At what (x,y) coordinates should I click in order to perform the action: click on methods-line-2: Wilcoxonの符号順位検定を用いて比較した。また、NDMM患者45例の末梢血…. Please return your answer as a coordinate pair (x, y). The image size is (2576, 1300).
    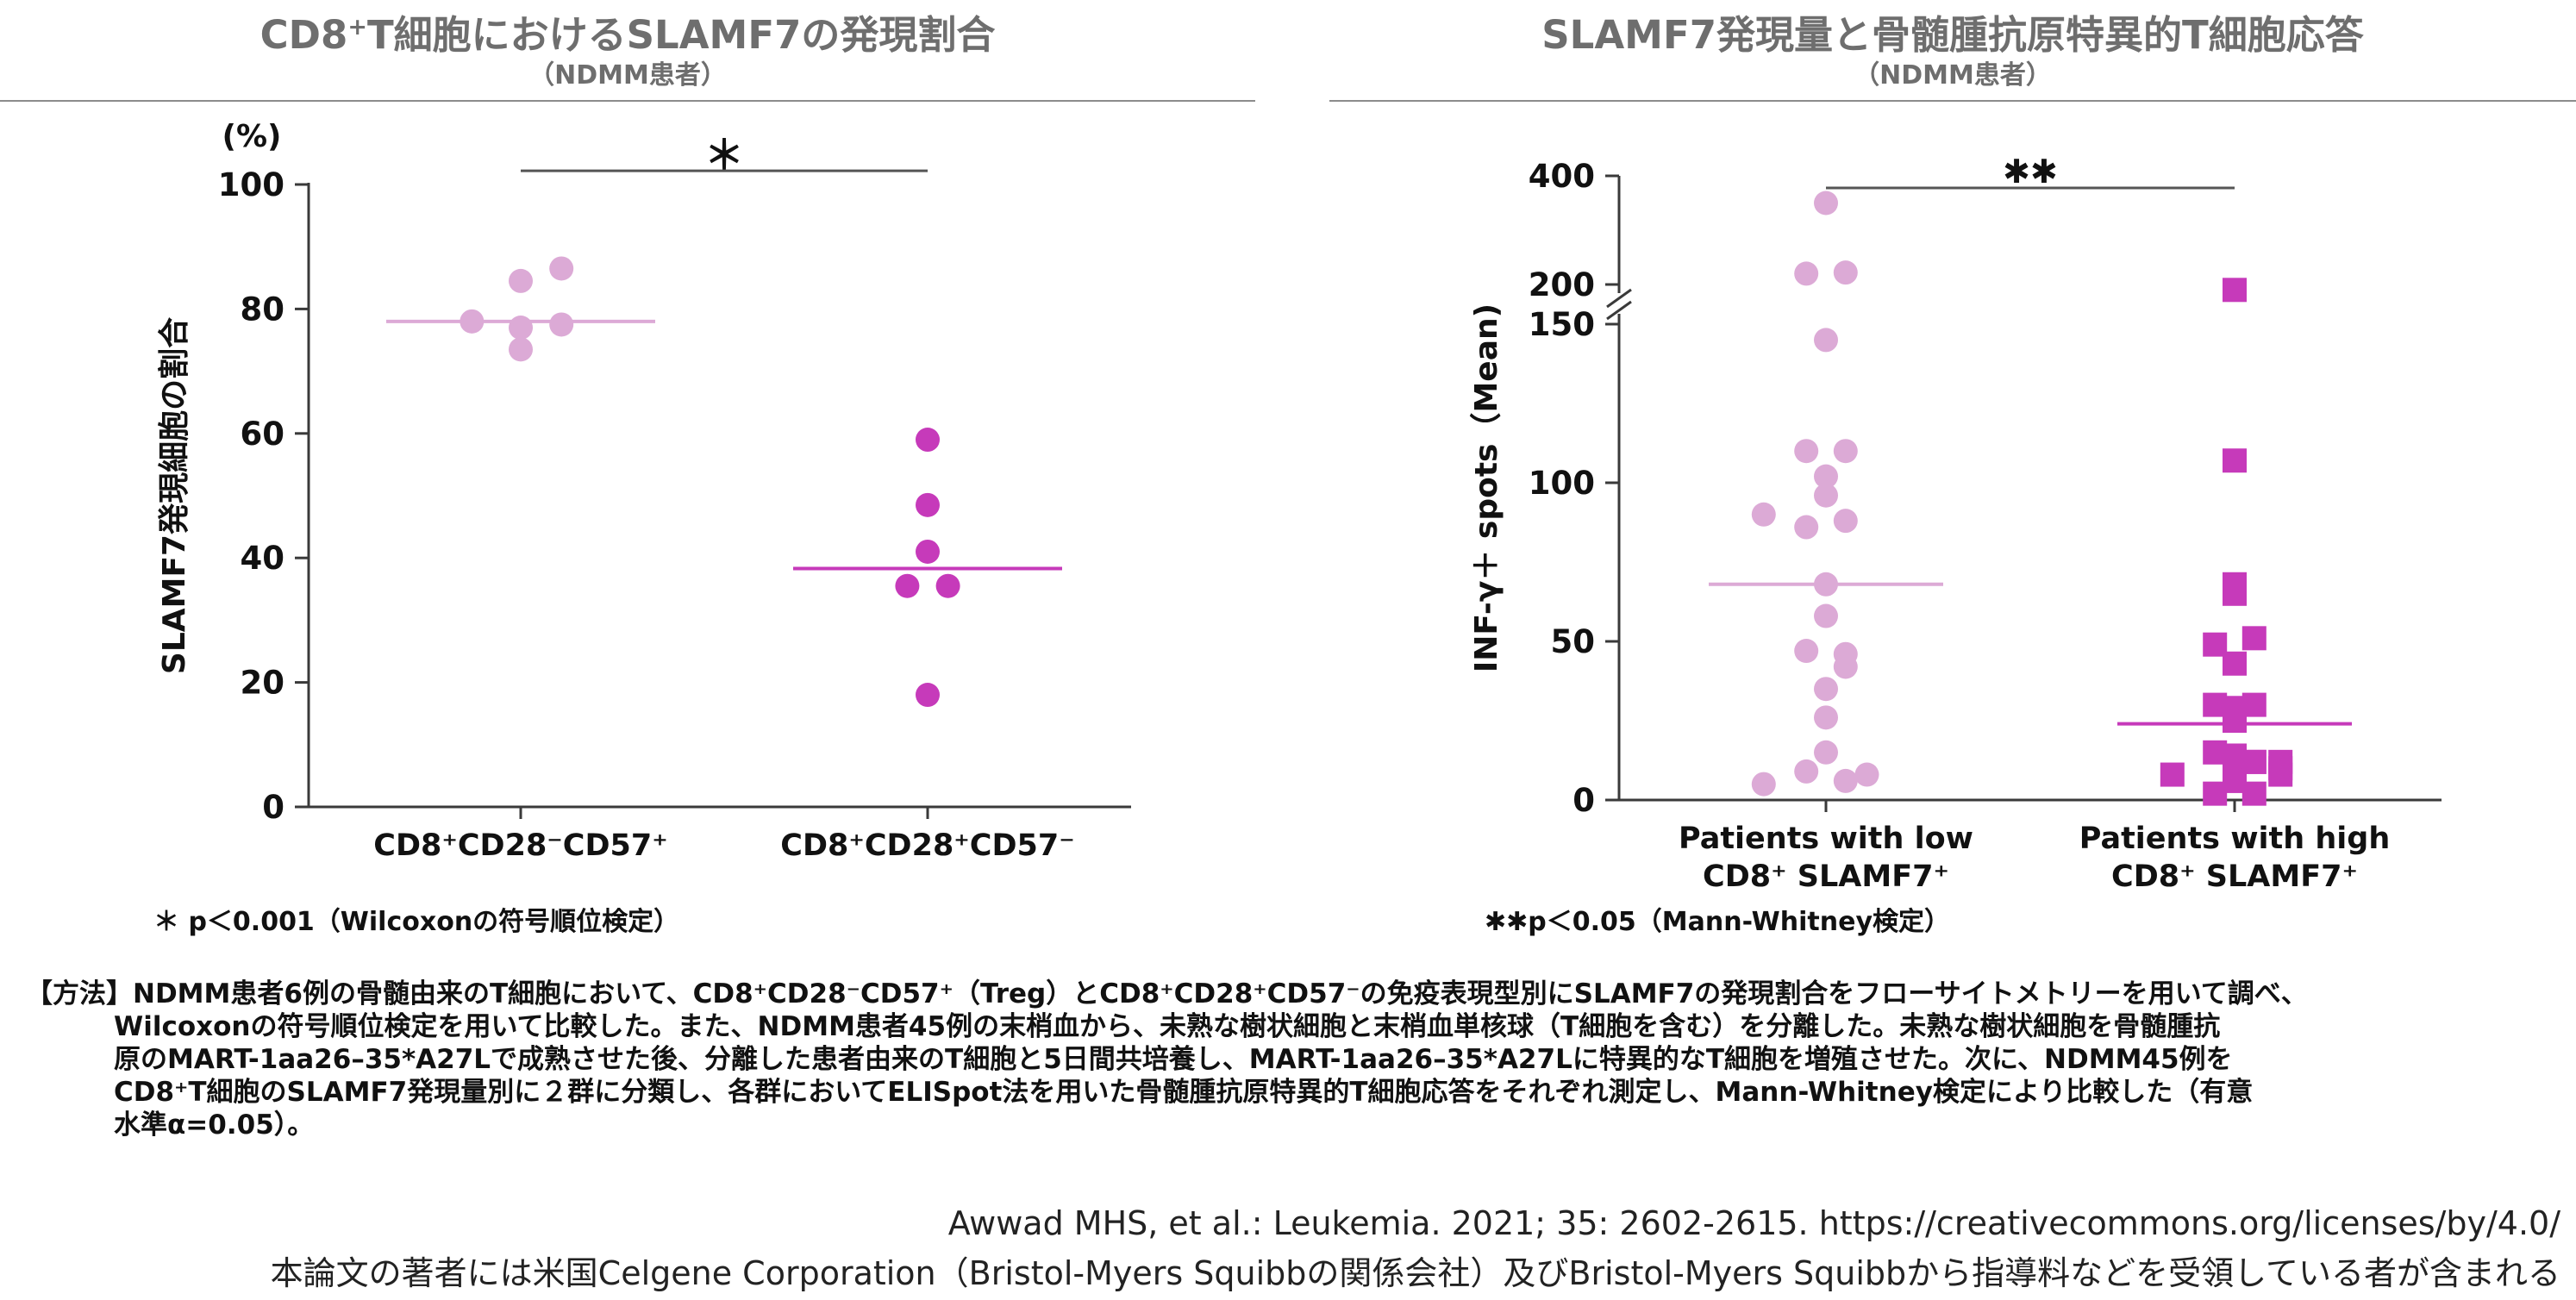
    Looking at the image, I should click on (1167, 1026).